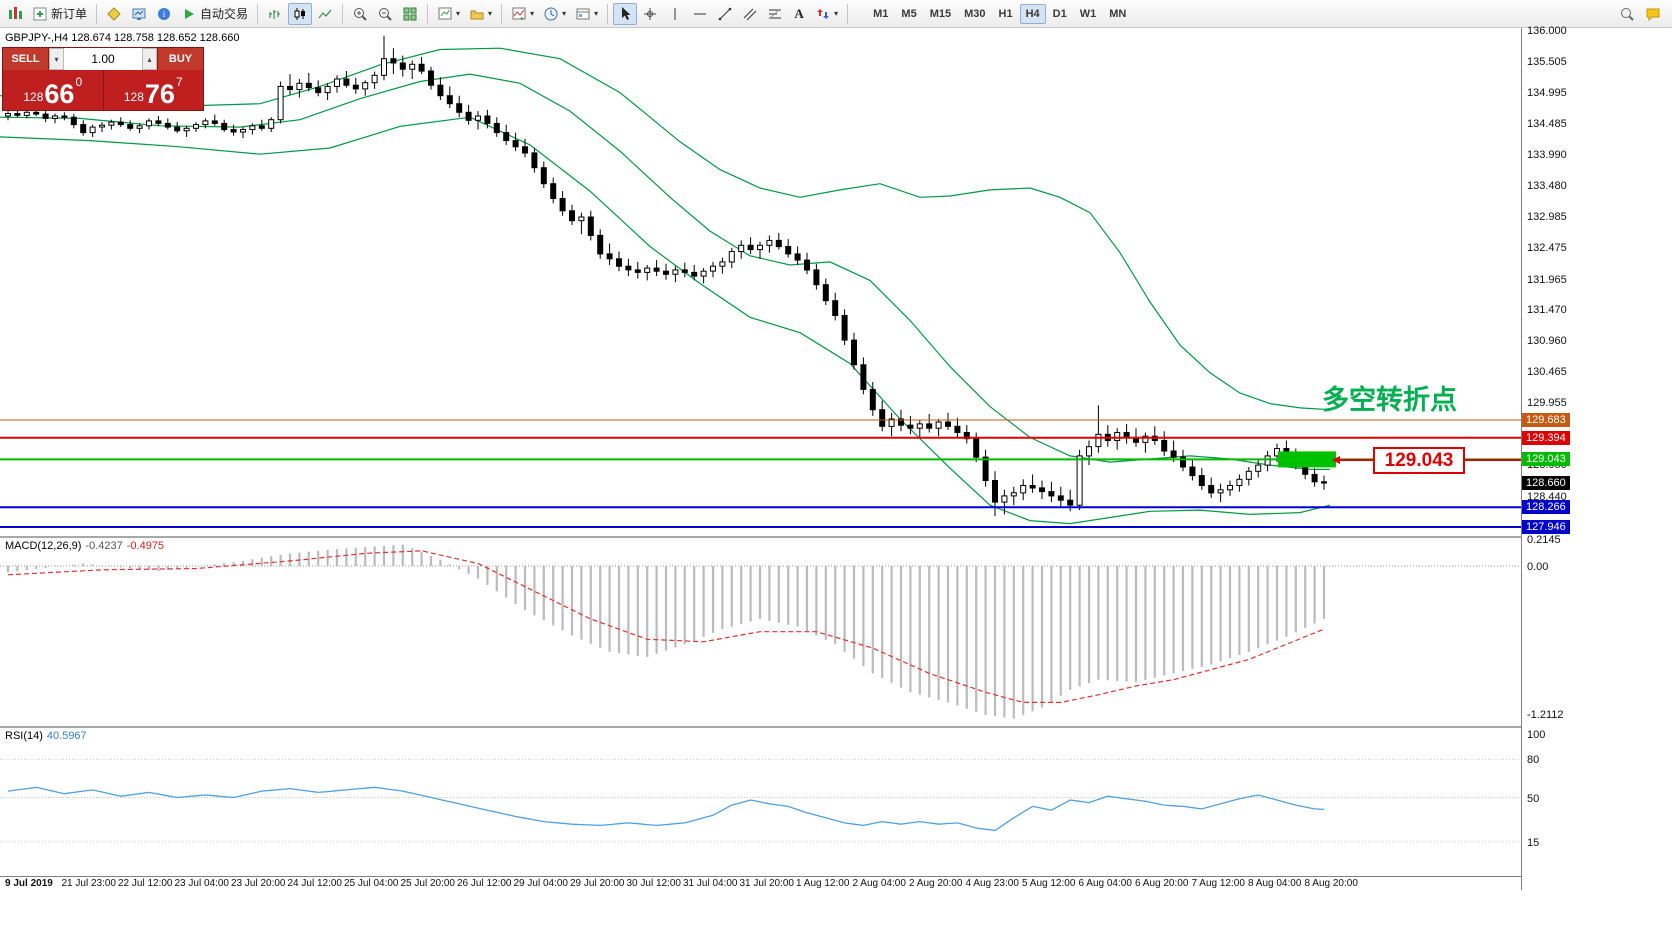 Image resolution: width=1672 pixels, height=949 pixels. I want to click on market-watch-icon, so click(114, 13).